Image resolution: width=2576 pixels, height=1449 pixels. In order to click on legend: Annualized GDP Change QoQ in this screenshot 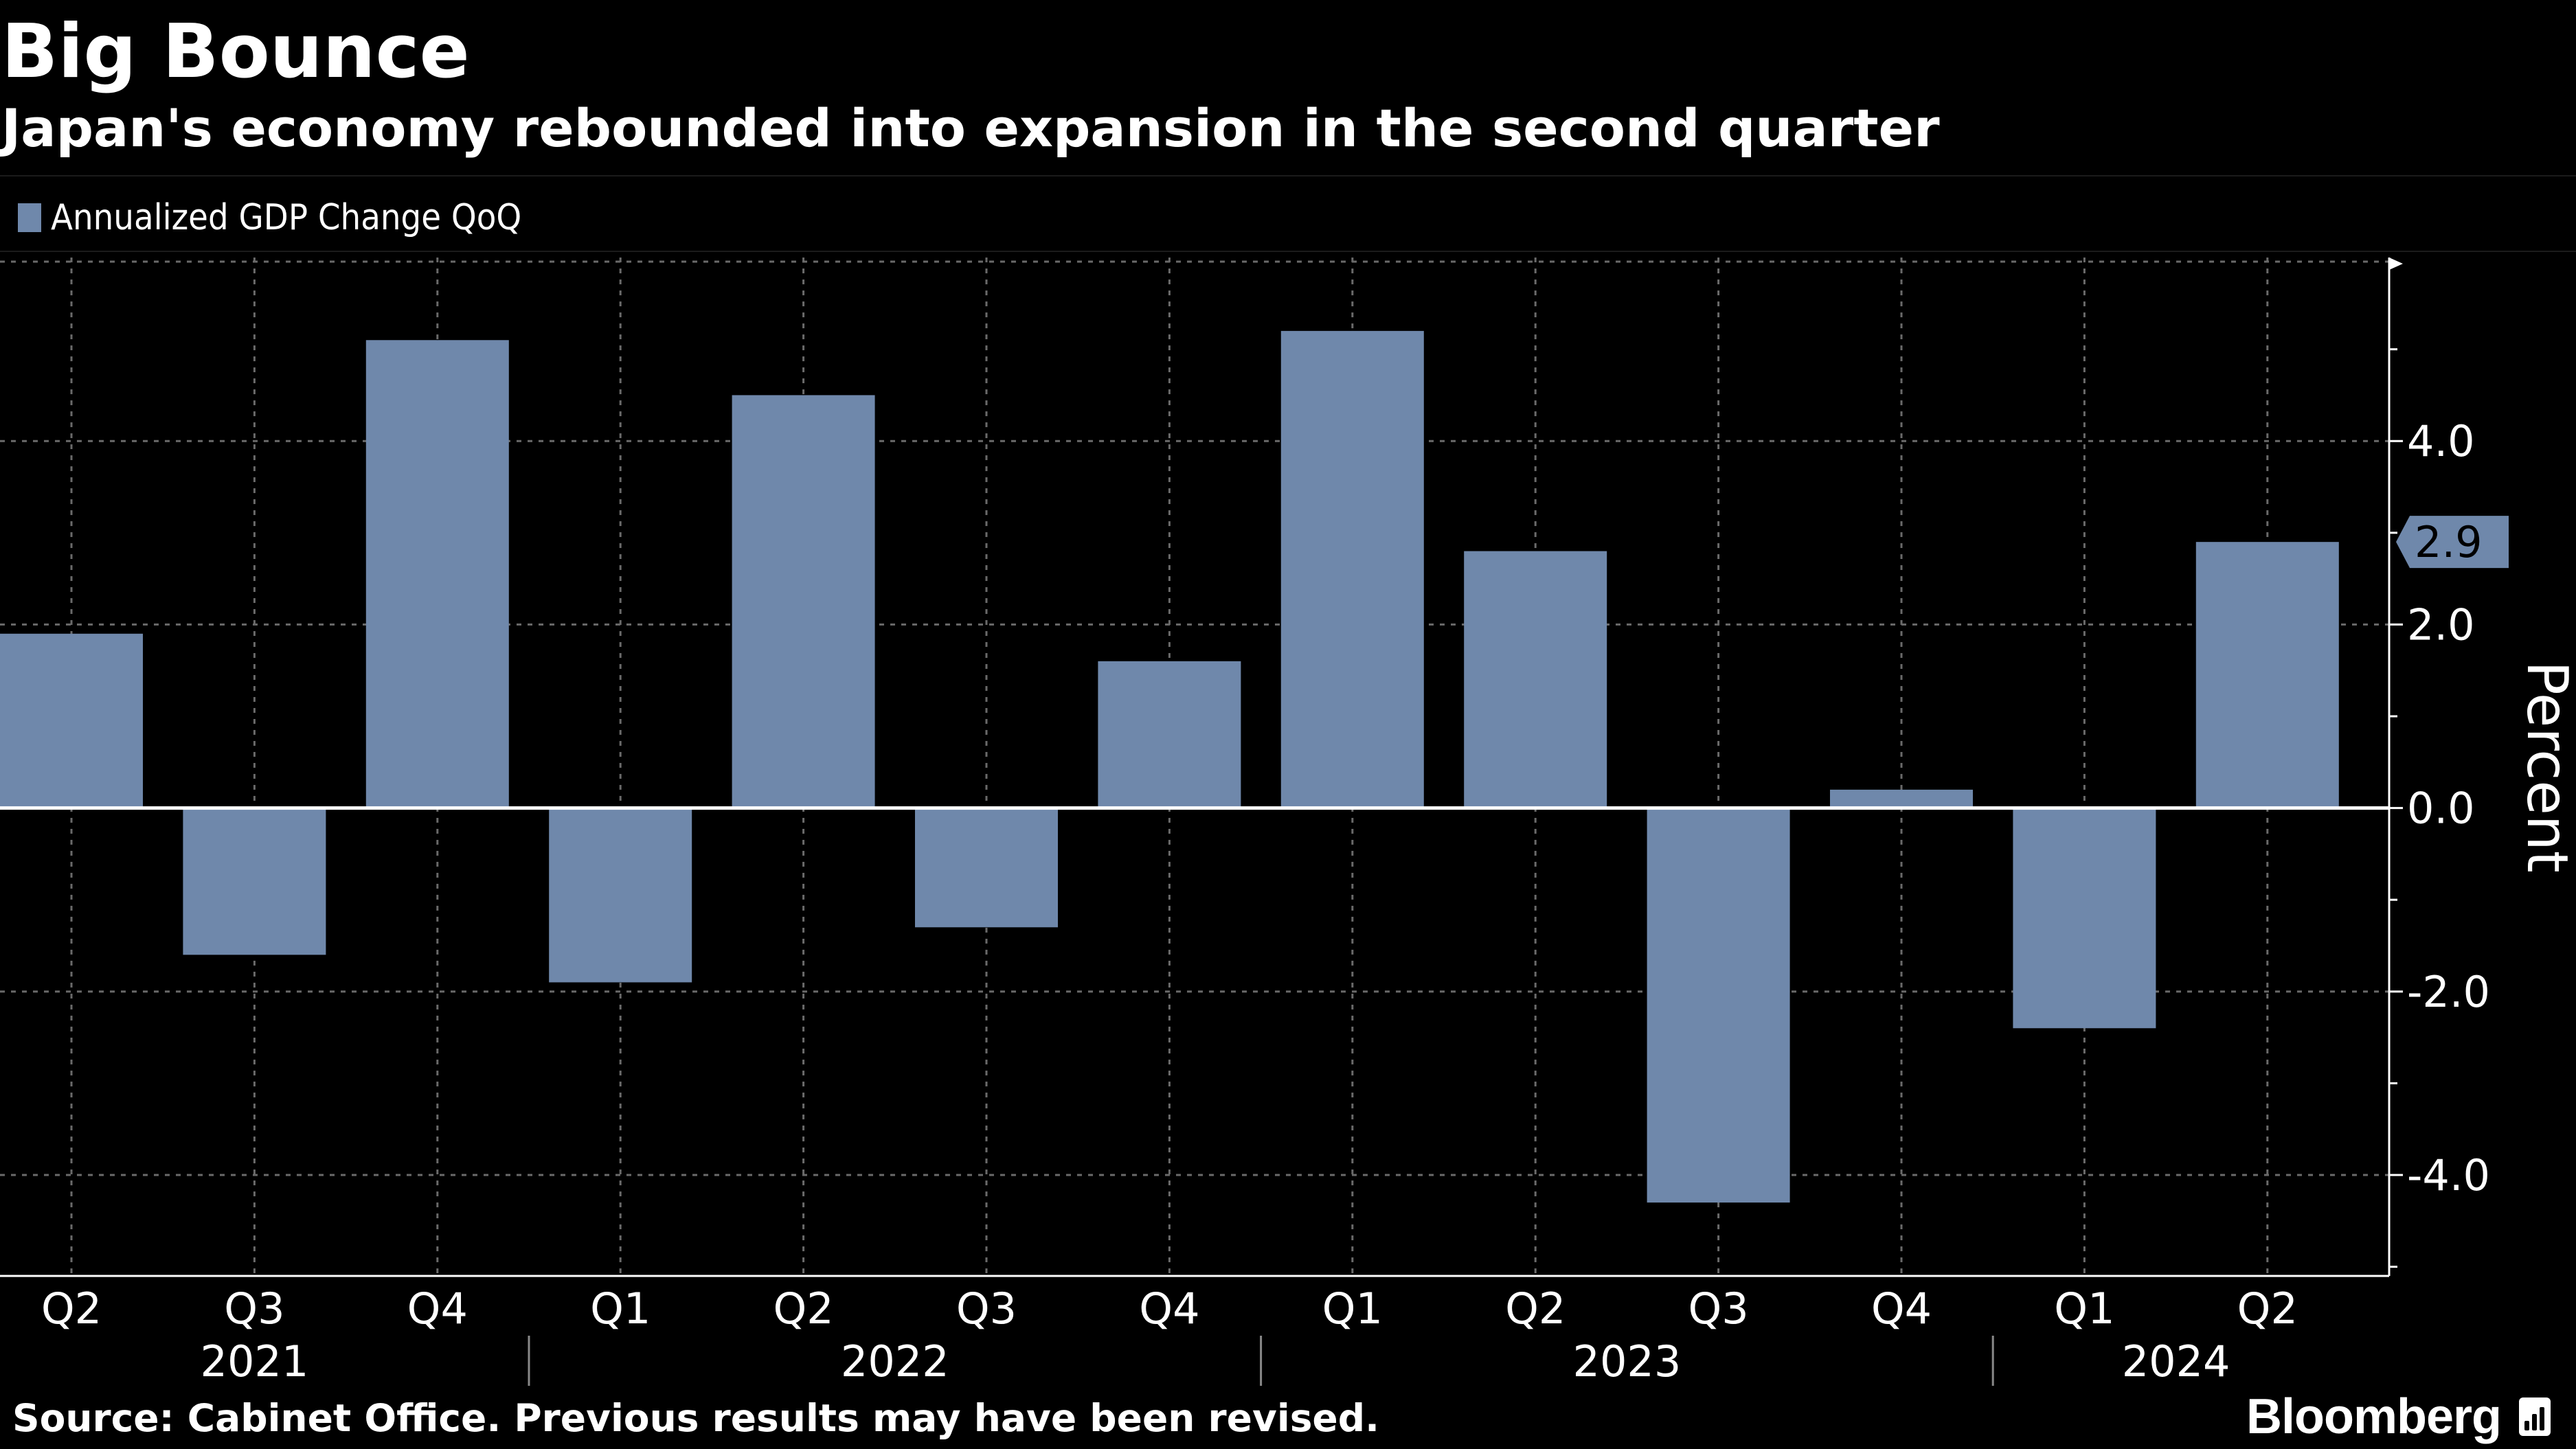, I will do `click(269, 218)`.